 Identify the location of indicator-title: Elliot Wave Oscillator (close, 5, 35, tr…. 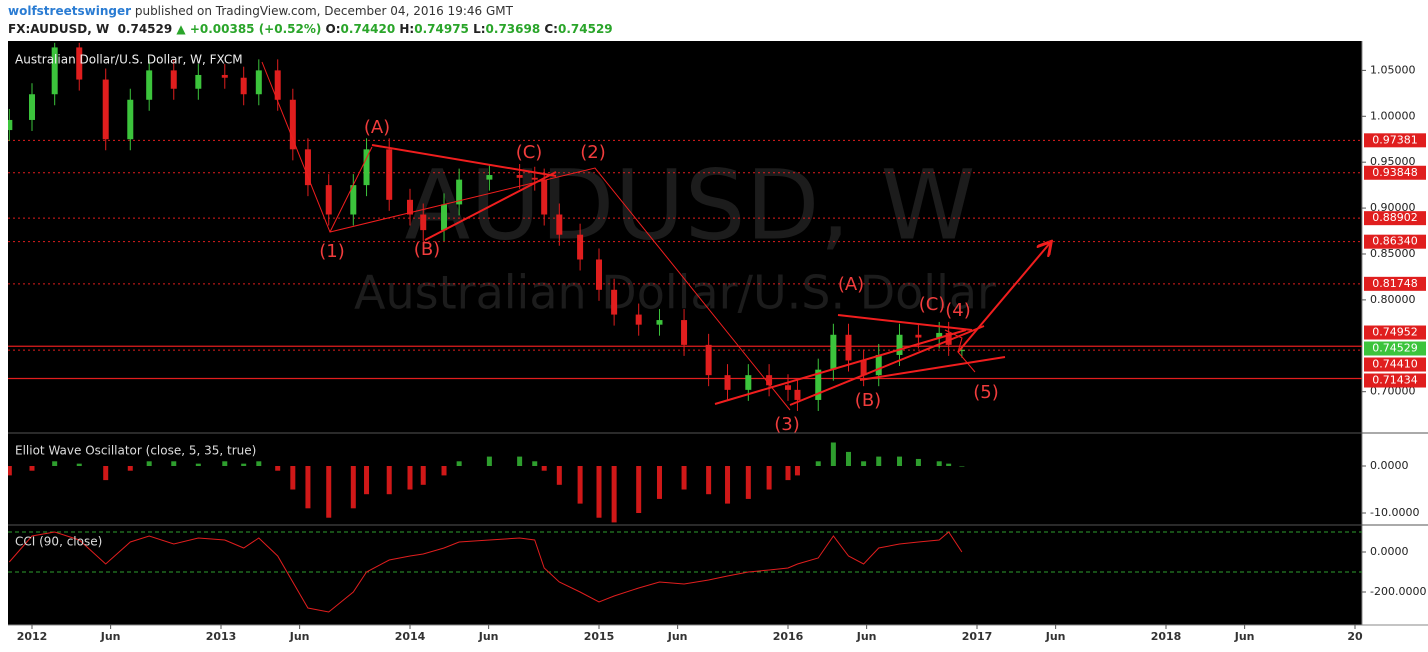
(135, 451).